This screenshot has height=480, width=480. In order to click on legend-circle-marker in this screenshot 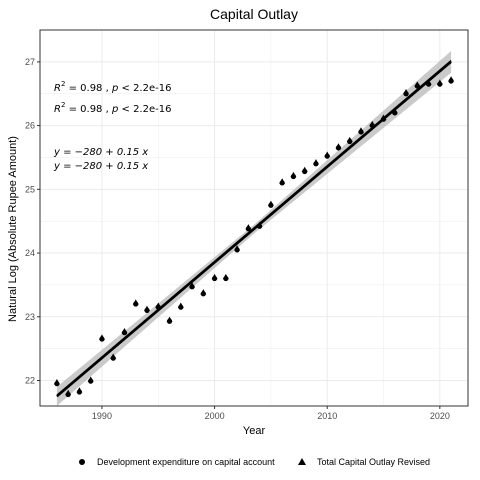, I will do `click(82, 462)`.